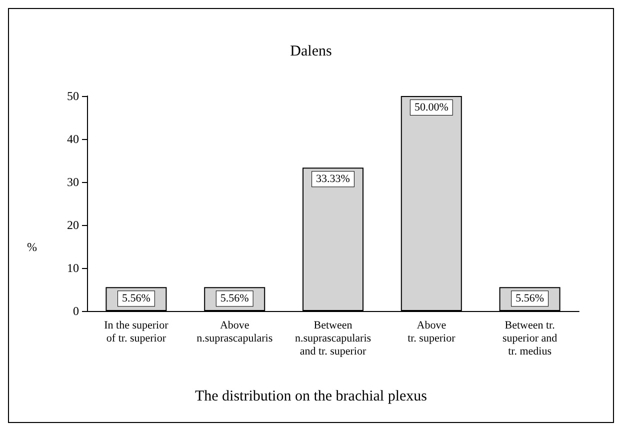 This screenshot has height=433, width=624. I want to click on x-axis-title: The distribution on the brachial plexus, so click(311, 396).